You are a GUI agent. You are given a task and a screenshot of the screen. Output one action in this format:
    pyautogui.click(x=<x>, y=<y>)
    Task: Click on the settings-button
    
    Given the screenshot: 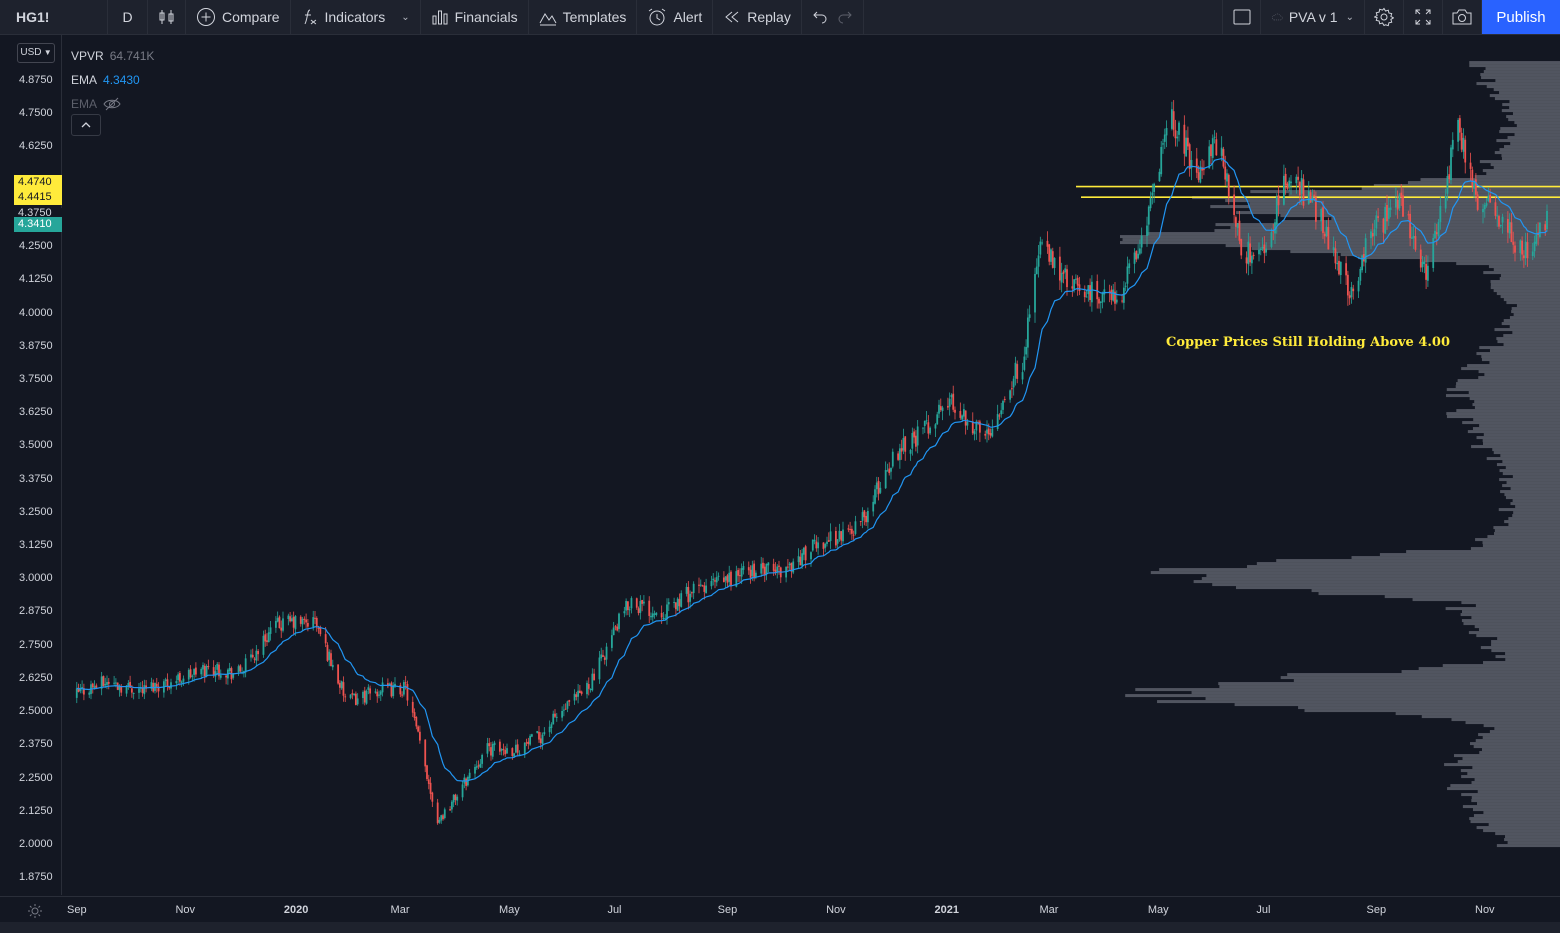 What is the action you would take?
    pyautogui.click(x=1384, y=17)
    